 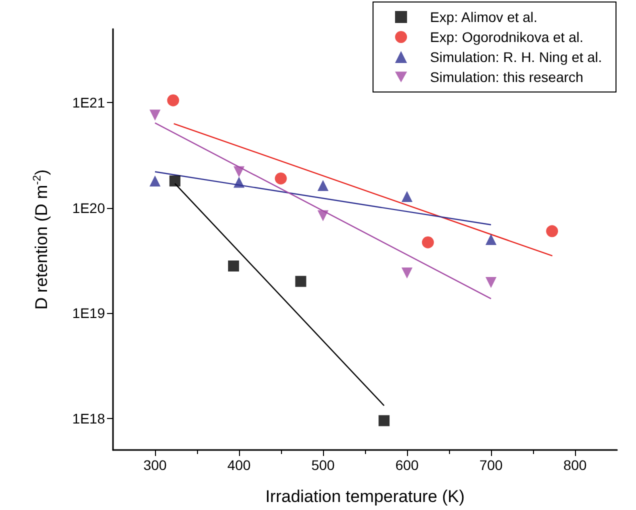 I want to click on legend-label: Exp: Ogorodnikova et al., so click(x=507, y=37).